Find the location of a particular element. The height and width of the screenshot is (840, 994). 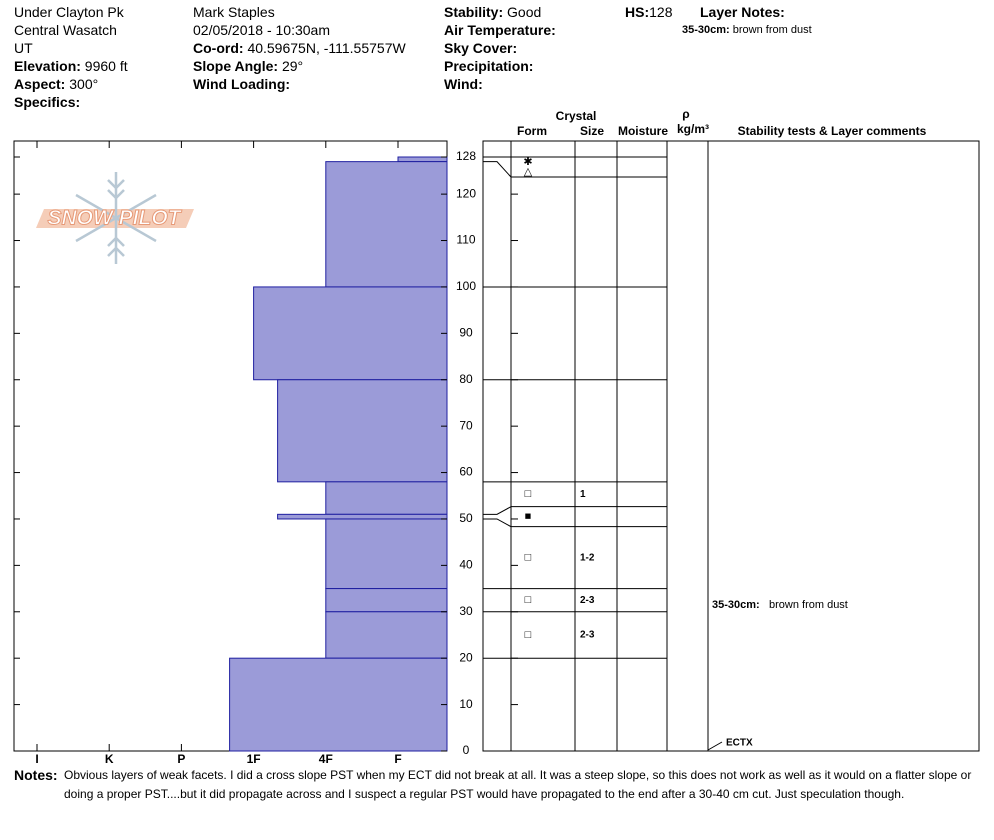

column-header: kg/m³ is located at coordinates (693, 129).